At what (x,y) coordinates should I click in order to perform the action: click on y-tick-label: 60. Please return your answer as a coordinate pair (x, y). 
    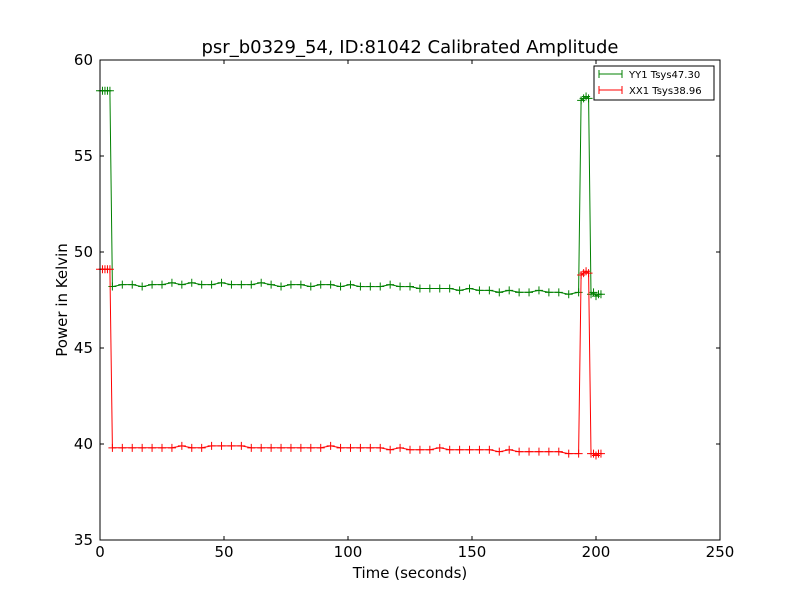
    Looking at the image, I should click on (83, 60).